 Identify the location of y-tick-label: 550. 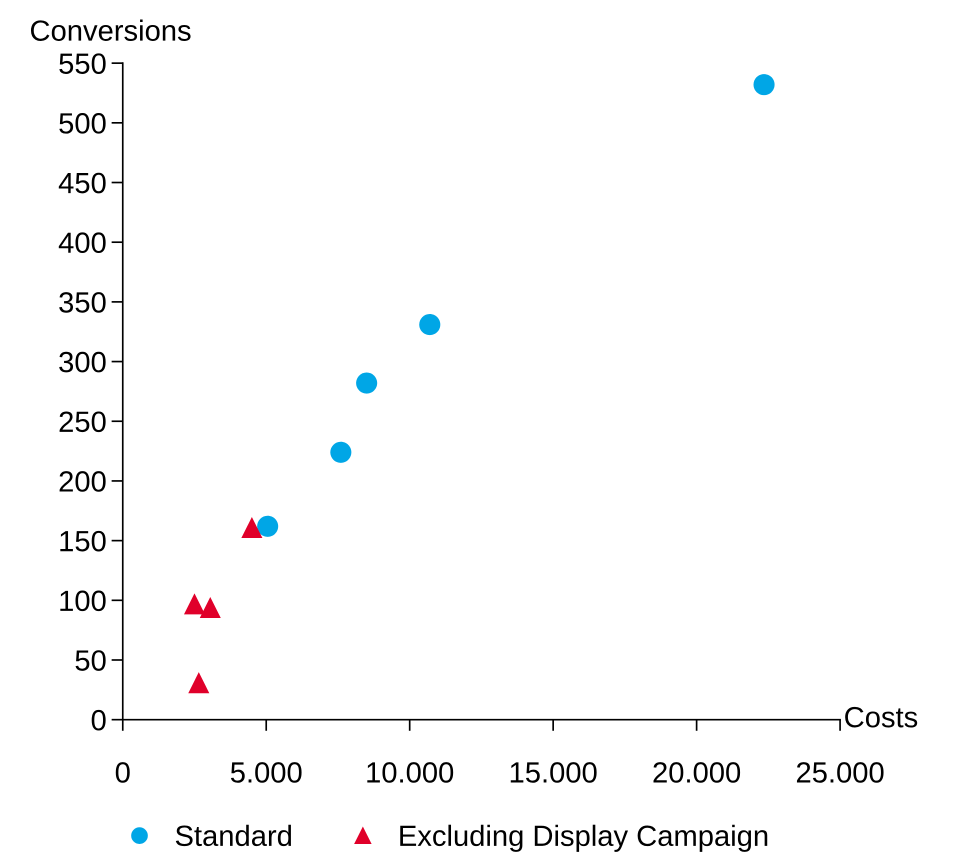
(82, 63).